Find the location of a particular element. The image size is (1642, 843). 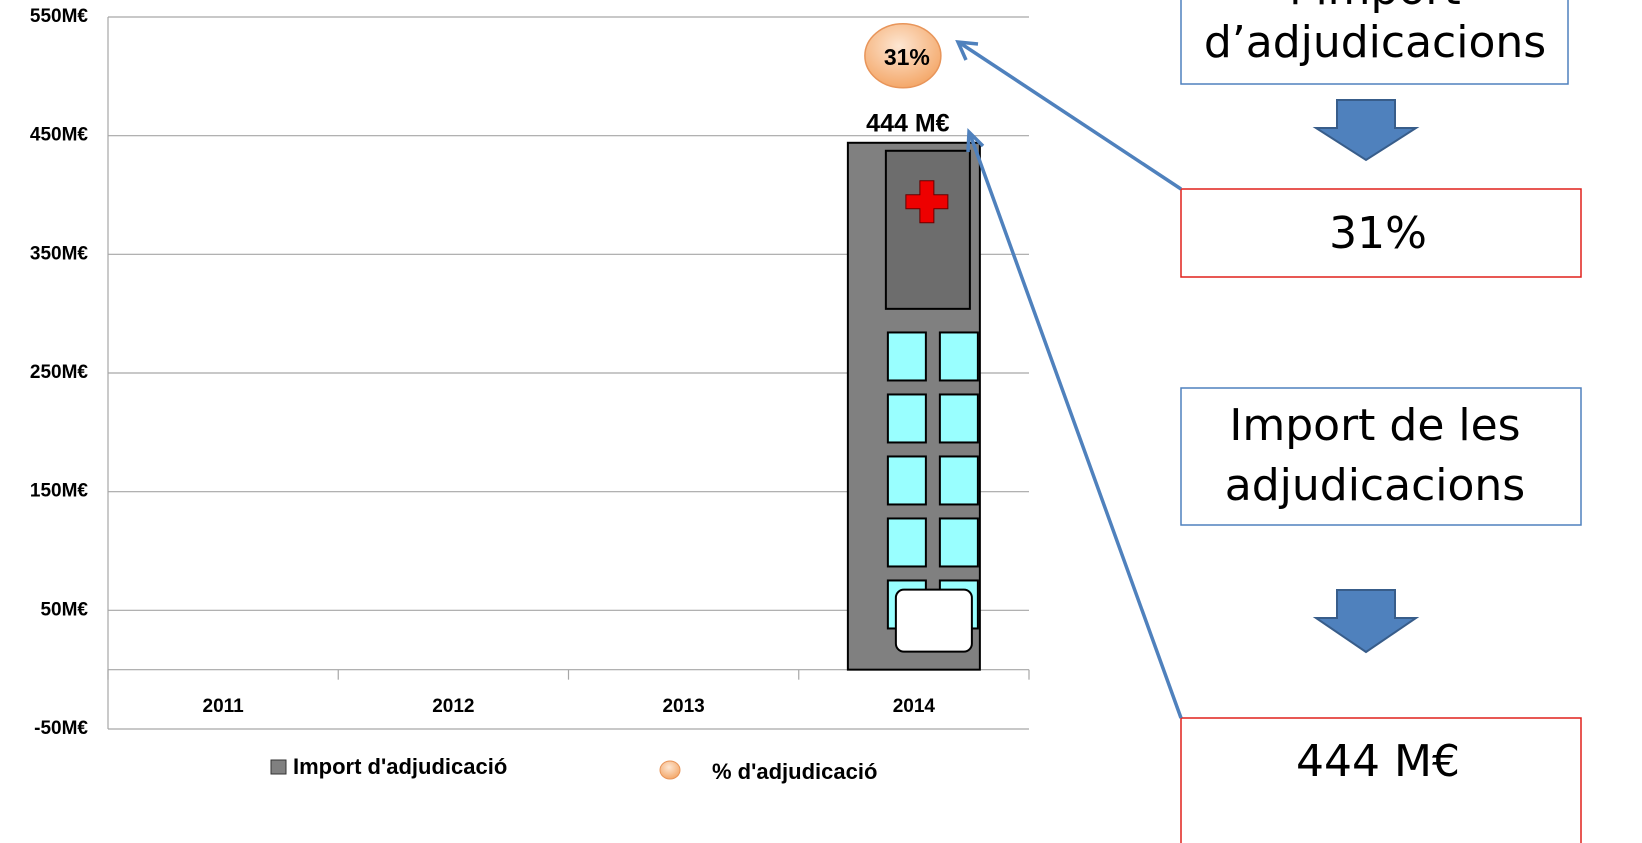

x-tick-label: 2012 is located at coordinates (453, 706).